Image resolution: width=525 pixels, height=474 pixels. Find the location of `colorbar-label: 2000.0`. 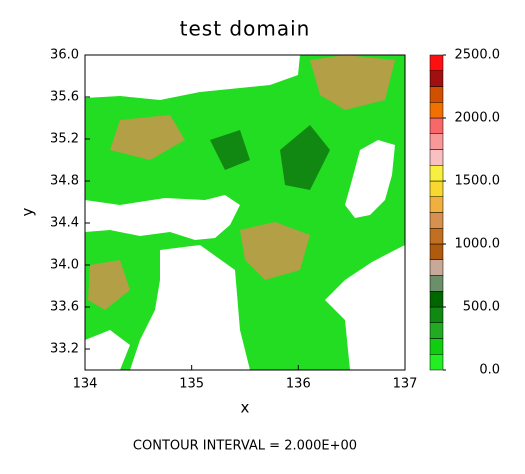

colorbar-label: 2000.0 is located at coordinates (478, 118).